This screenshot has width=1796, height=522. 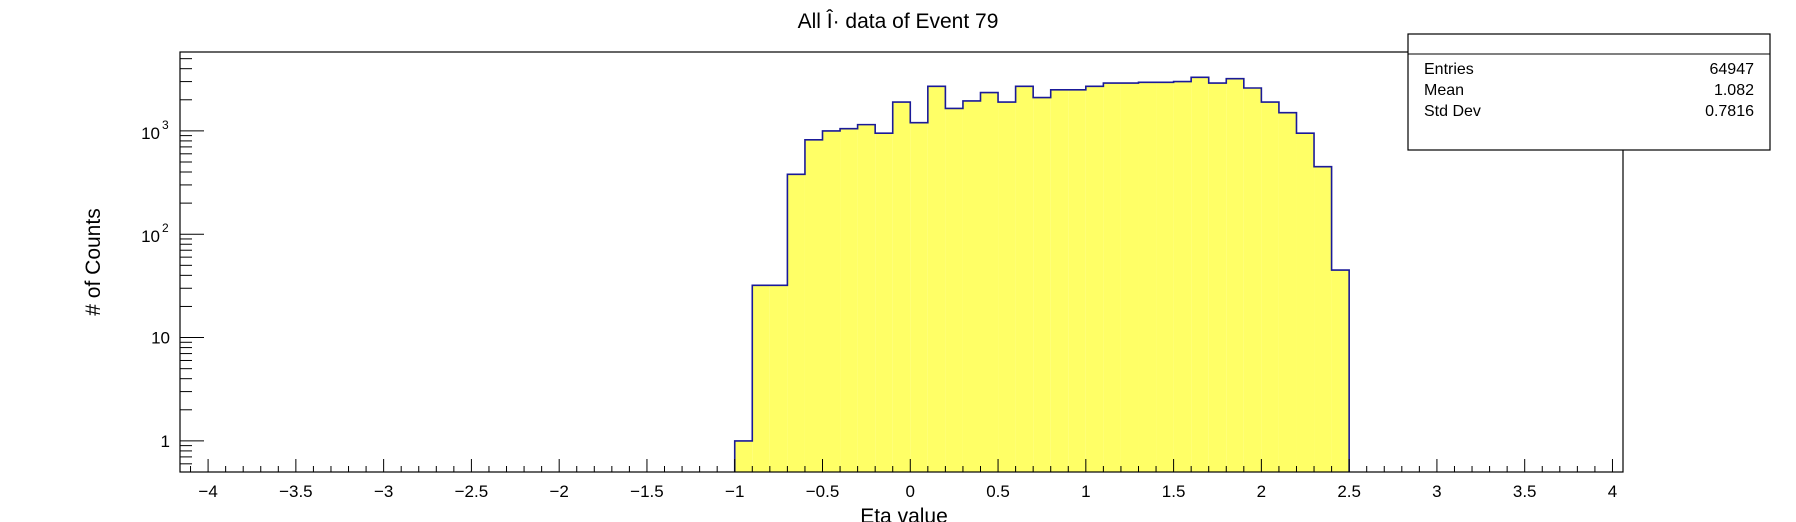 I want to click on x-tick-label: 0.5, so click(x=998, y=491).